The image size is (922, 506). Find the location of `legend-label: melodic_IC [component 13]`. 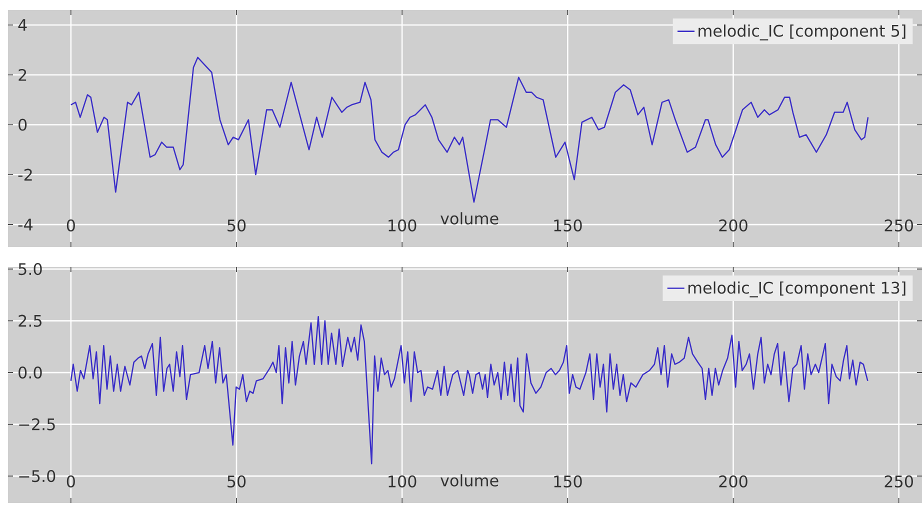

legend-label: melodic_IC [component 13] is located at coordinates (797, 289).